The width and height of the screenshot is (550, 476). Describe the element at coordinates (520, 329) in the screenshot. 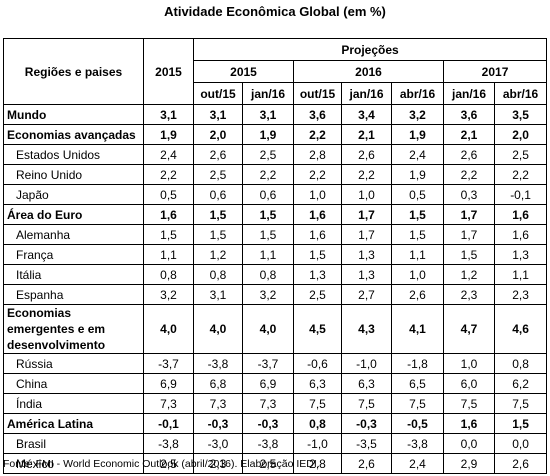

I see `cell-value: 4,6` at that location.